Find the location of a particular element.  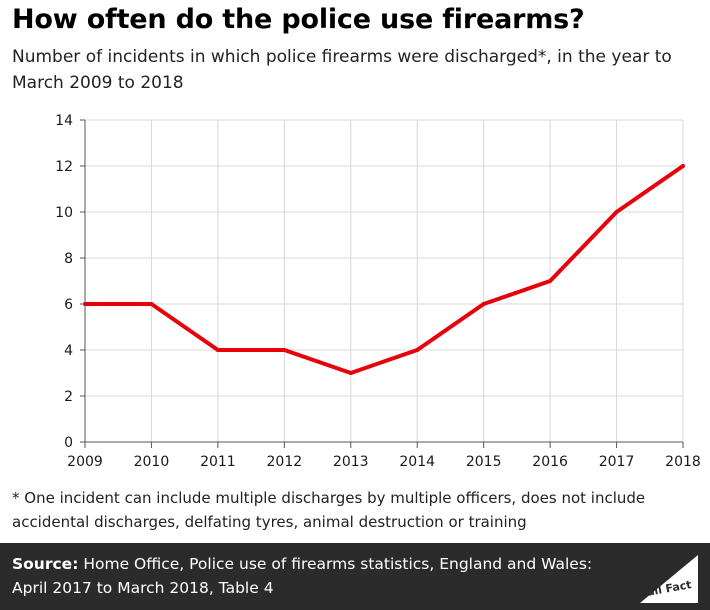

y-tick-label: 10 is located at coordinates (64, 213).